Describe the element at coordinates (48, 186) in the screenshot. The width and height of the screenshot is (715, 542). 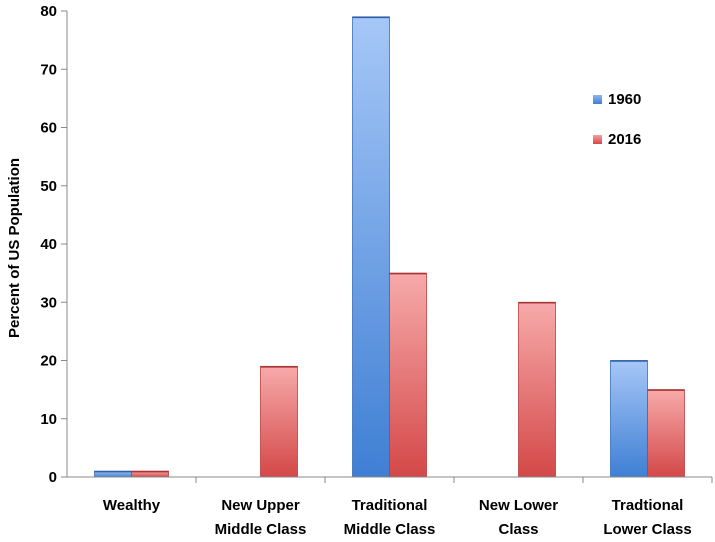
I see `y-tick-label: 50` at that location.